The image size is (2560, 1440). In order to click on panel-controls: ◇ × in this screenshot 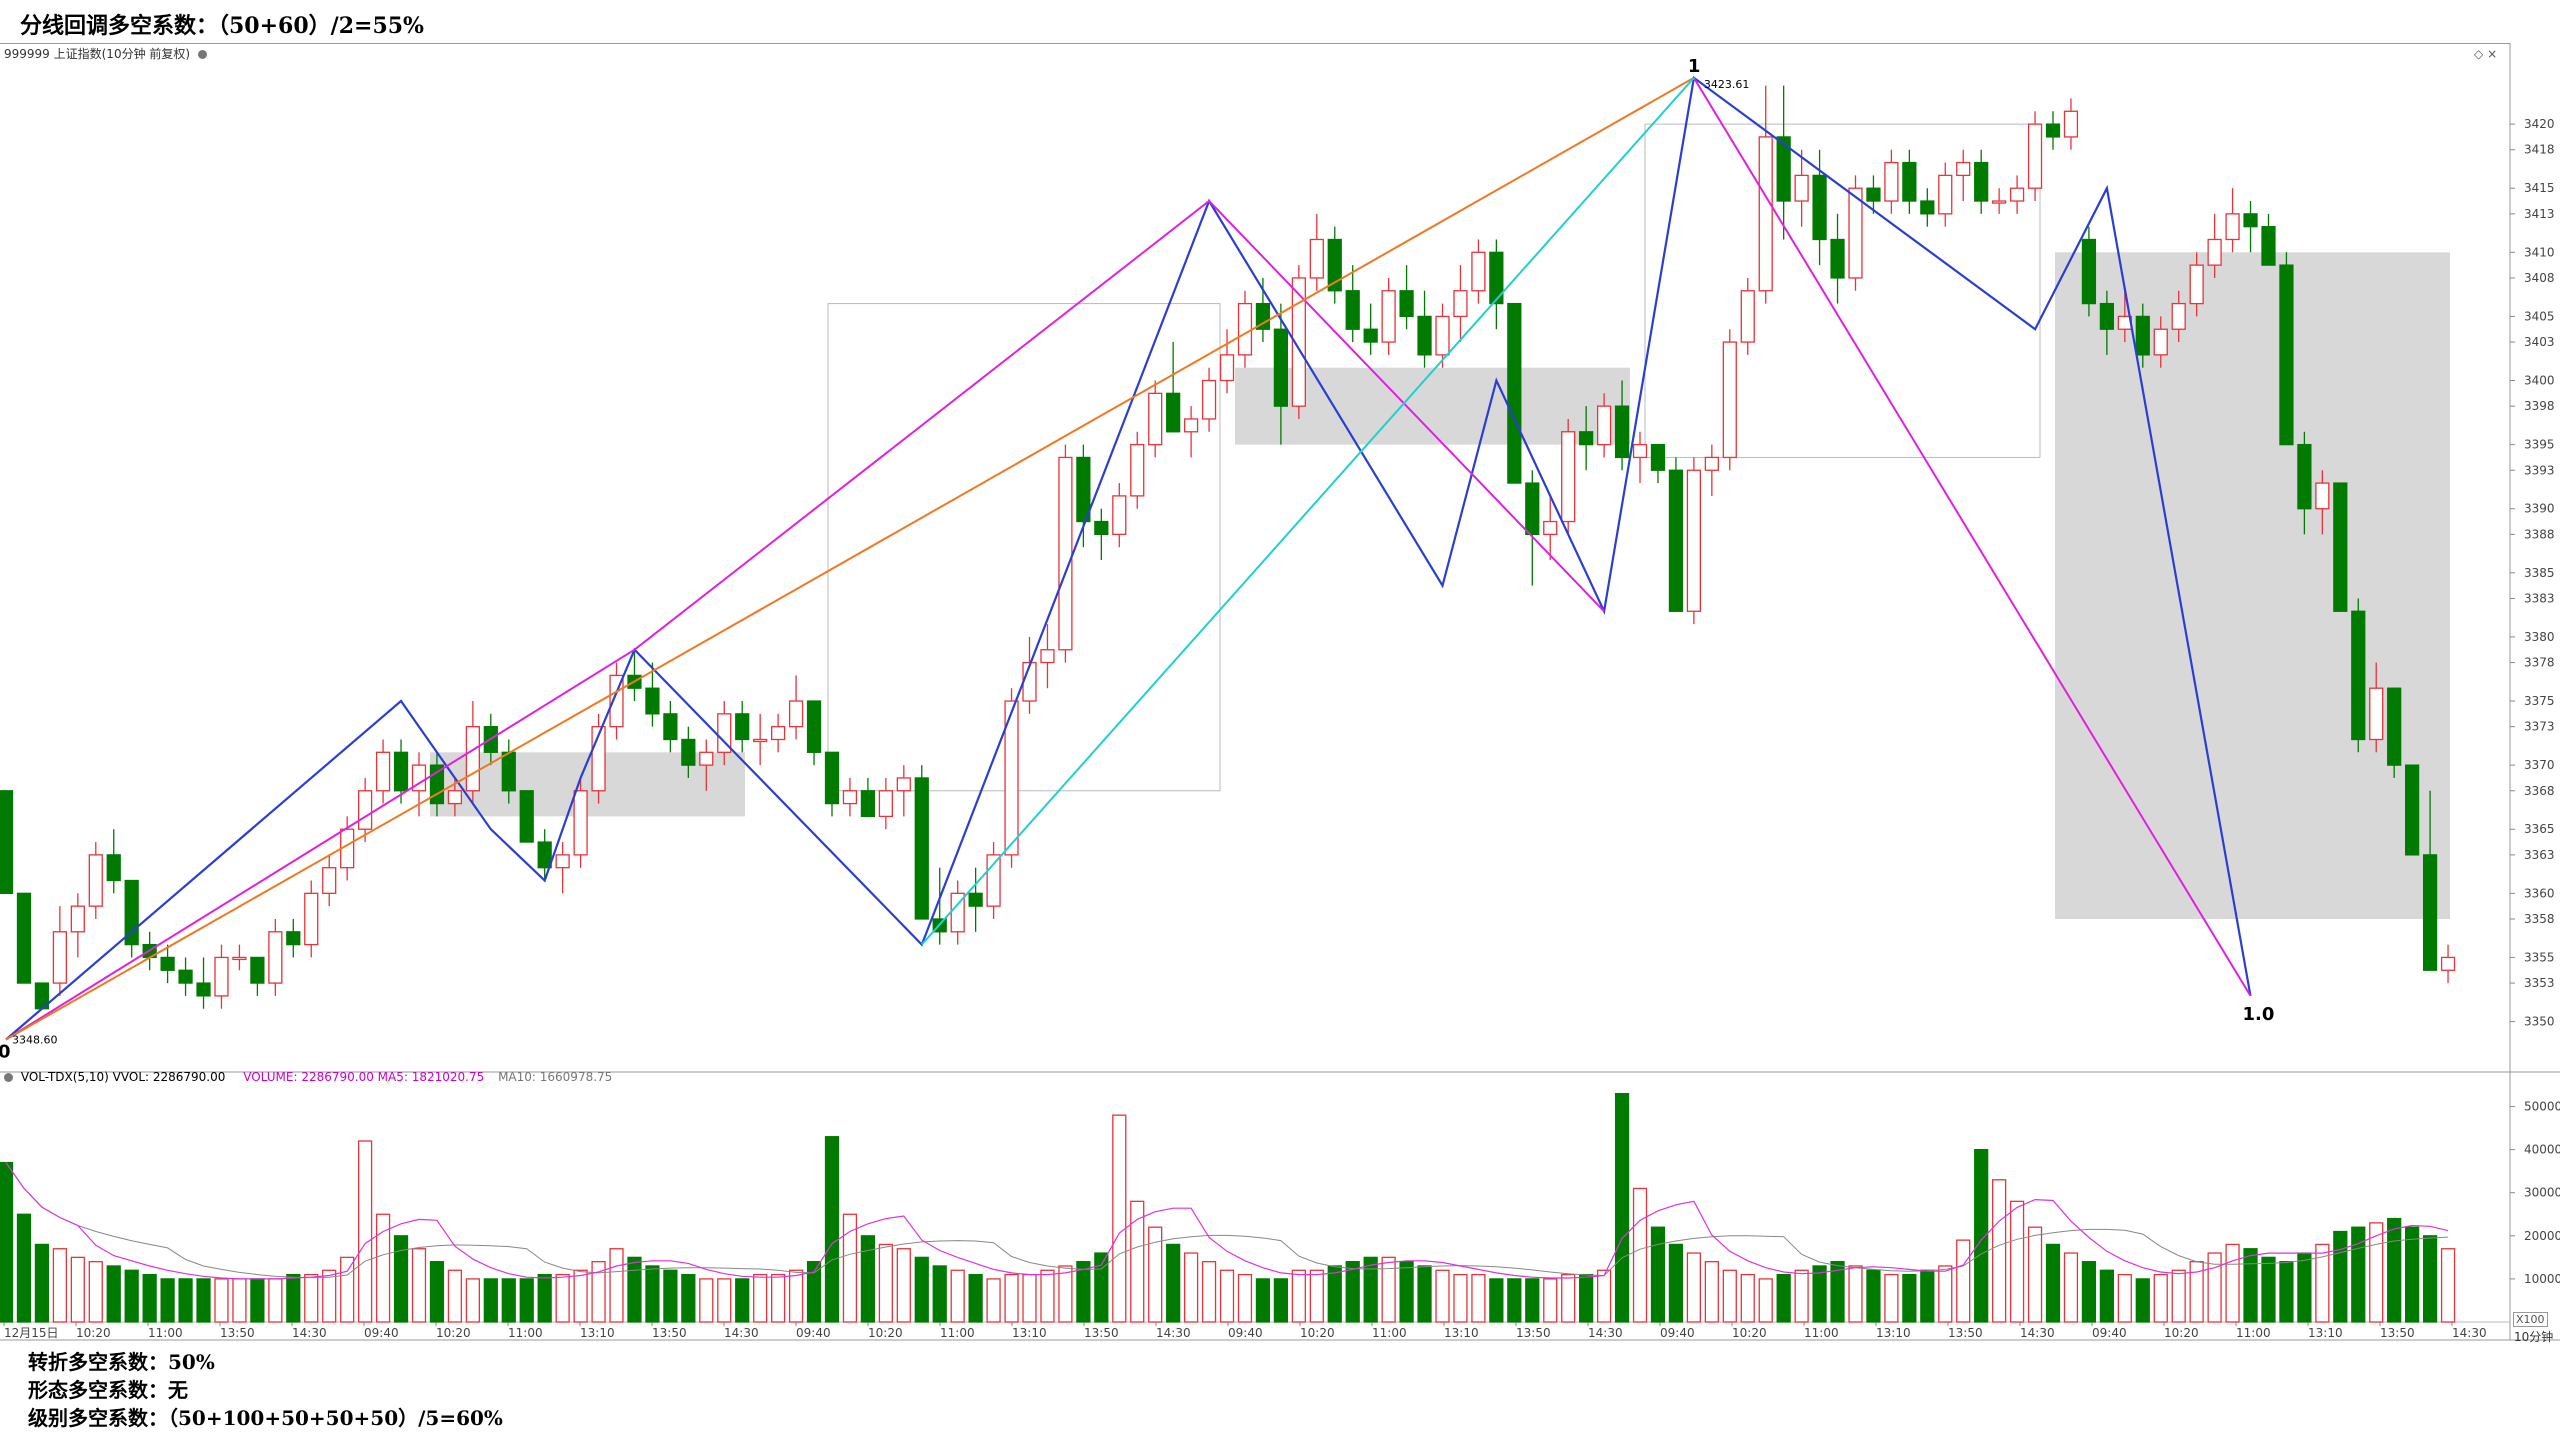, I will do `click(2485, 54)`.